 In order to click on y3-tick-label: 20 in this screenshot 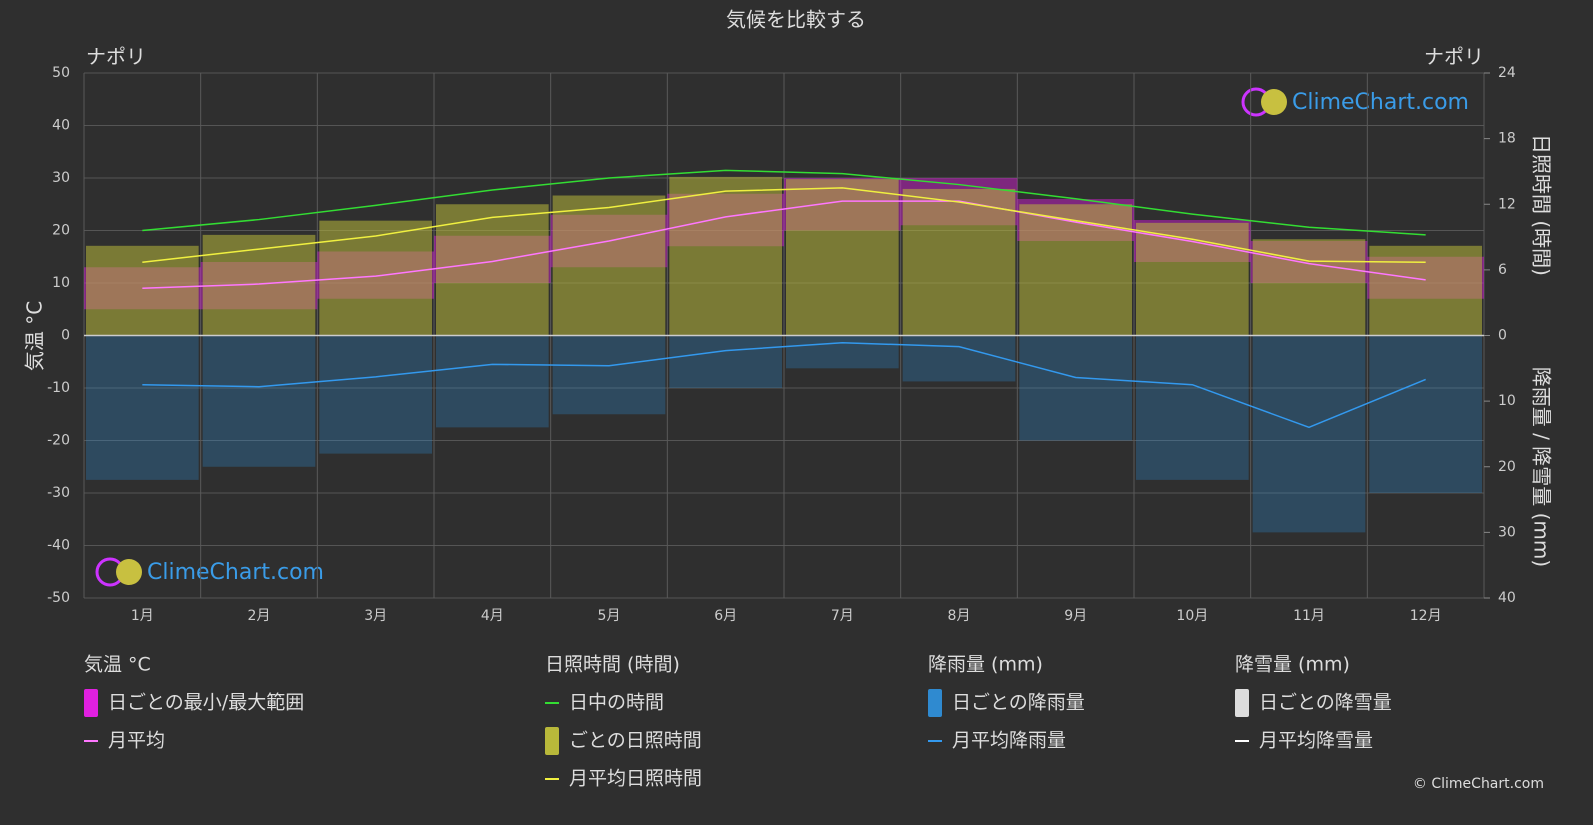, I will do `click(1507, 467)`.